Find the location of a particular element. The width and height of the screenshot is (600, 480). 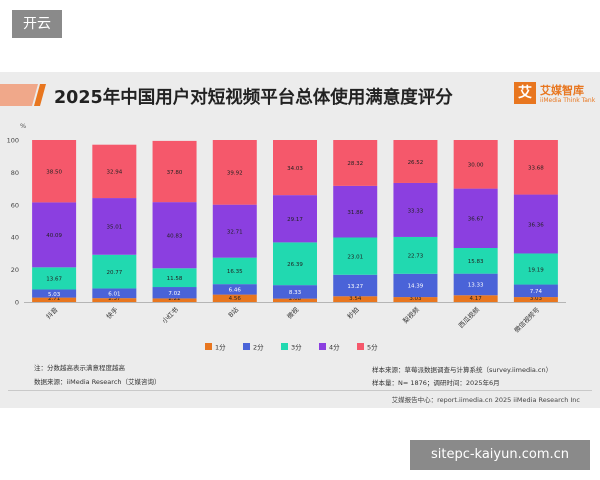

y-axis-unit: % is located at coordinates (23, 126).